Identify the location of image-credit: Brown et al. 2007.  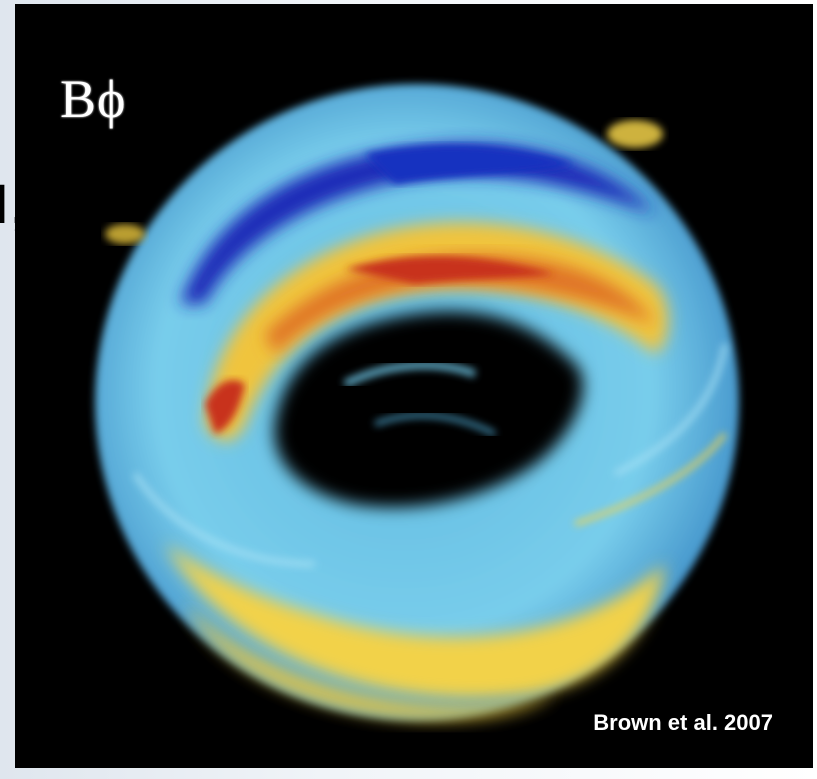
(683, 722).